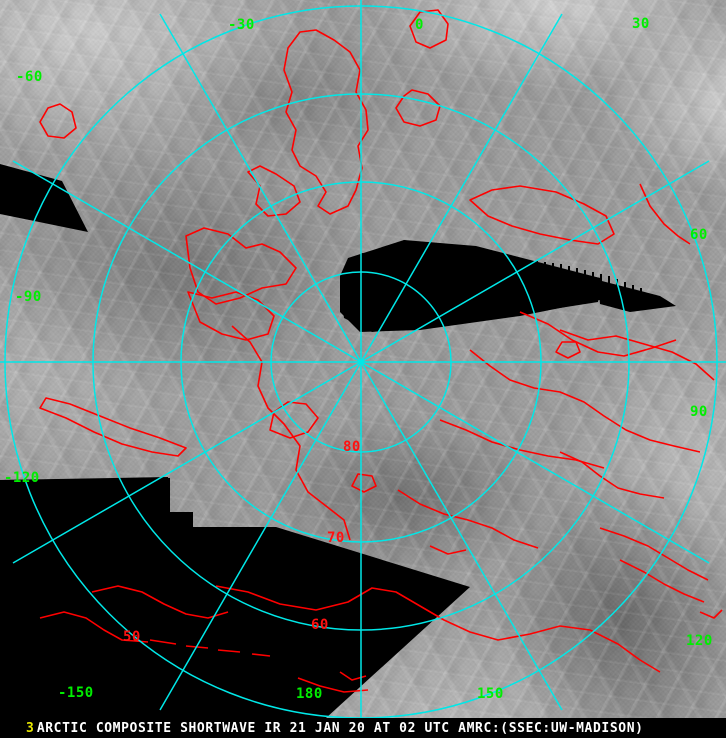 The width and height of the screenshot is (726, 738). What do you see at coordinates (490, 694) in the screenshot?
I see `longitude-label-150: 150` at bounding box center [490, 694].